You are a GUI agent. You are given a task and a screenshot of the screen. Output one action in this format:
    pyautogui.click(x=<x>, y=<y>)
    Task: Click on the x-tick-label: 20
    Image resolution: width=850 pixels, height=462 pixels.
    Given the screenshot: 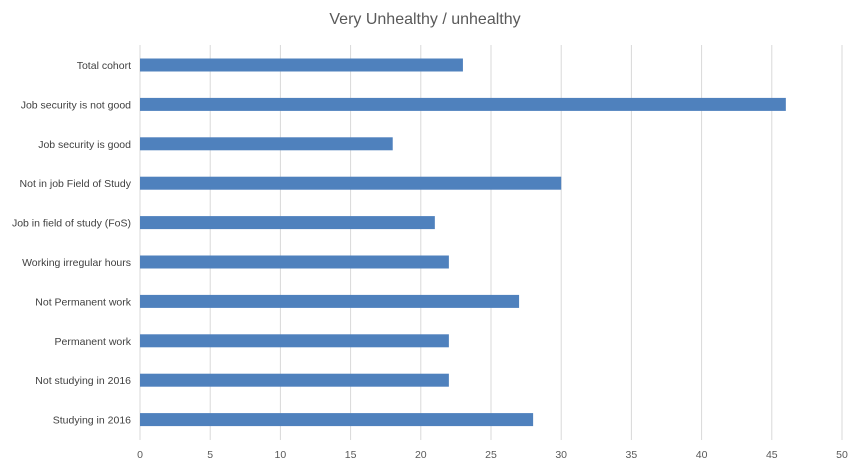 What is the action you would take?
    pyautogui.click(x=421, y=455)
    